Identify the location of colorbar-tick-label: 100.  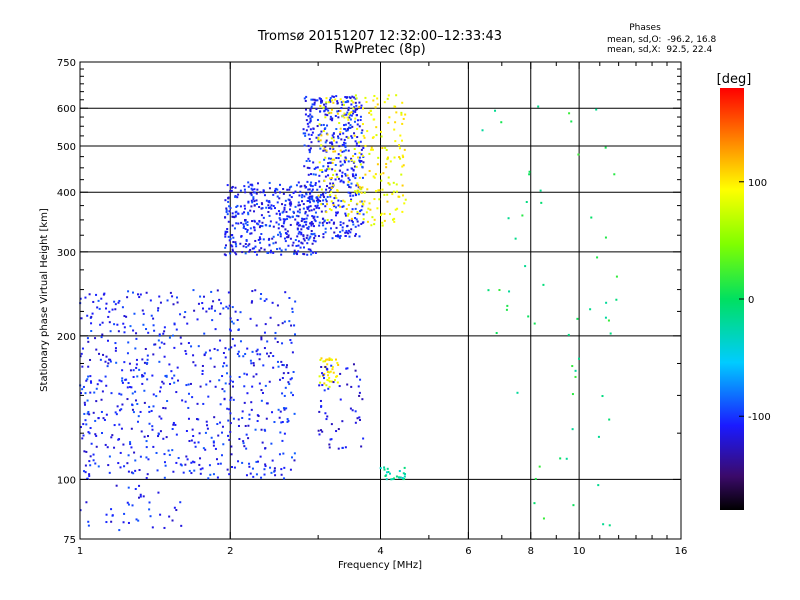
(757, 183).